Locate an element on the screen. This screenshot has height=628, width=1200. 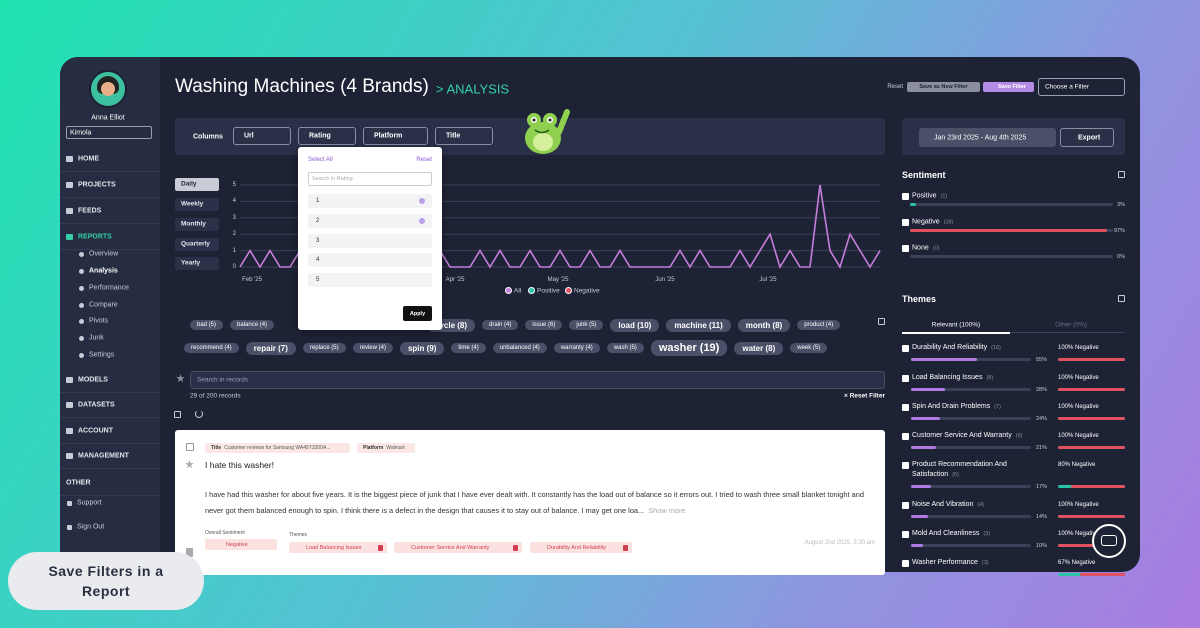
keyword-tag: unbalanced (4) is located at coordinates (519, 348).